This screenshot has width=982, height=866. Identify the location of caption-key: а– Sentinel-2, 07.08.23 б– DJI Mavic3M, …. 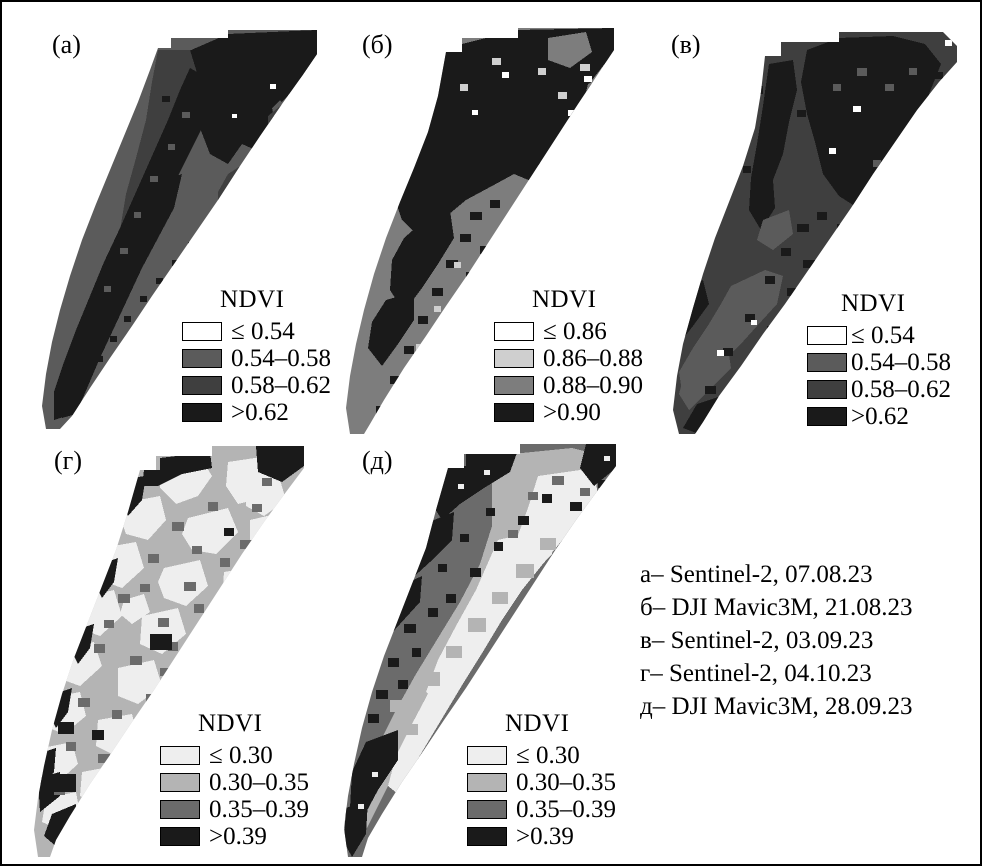
(776, 640).